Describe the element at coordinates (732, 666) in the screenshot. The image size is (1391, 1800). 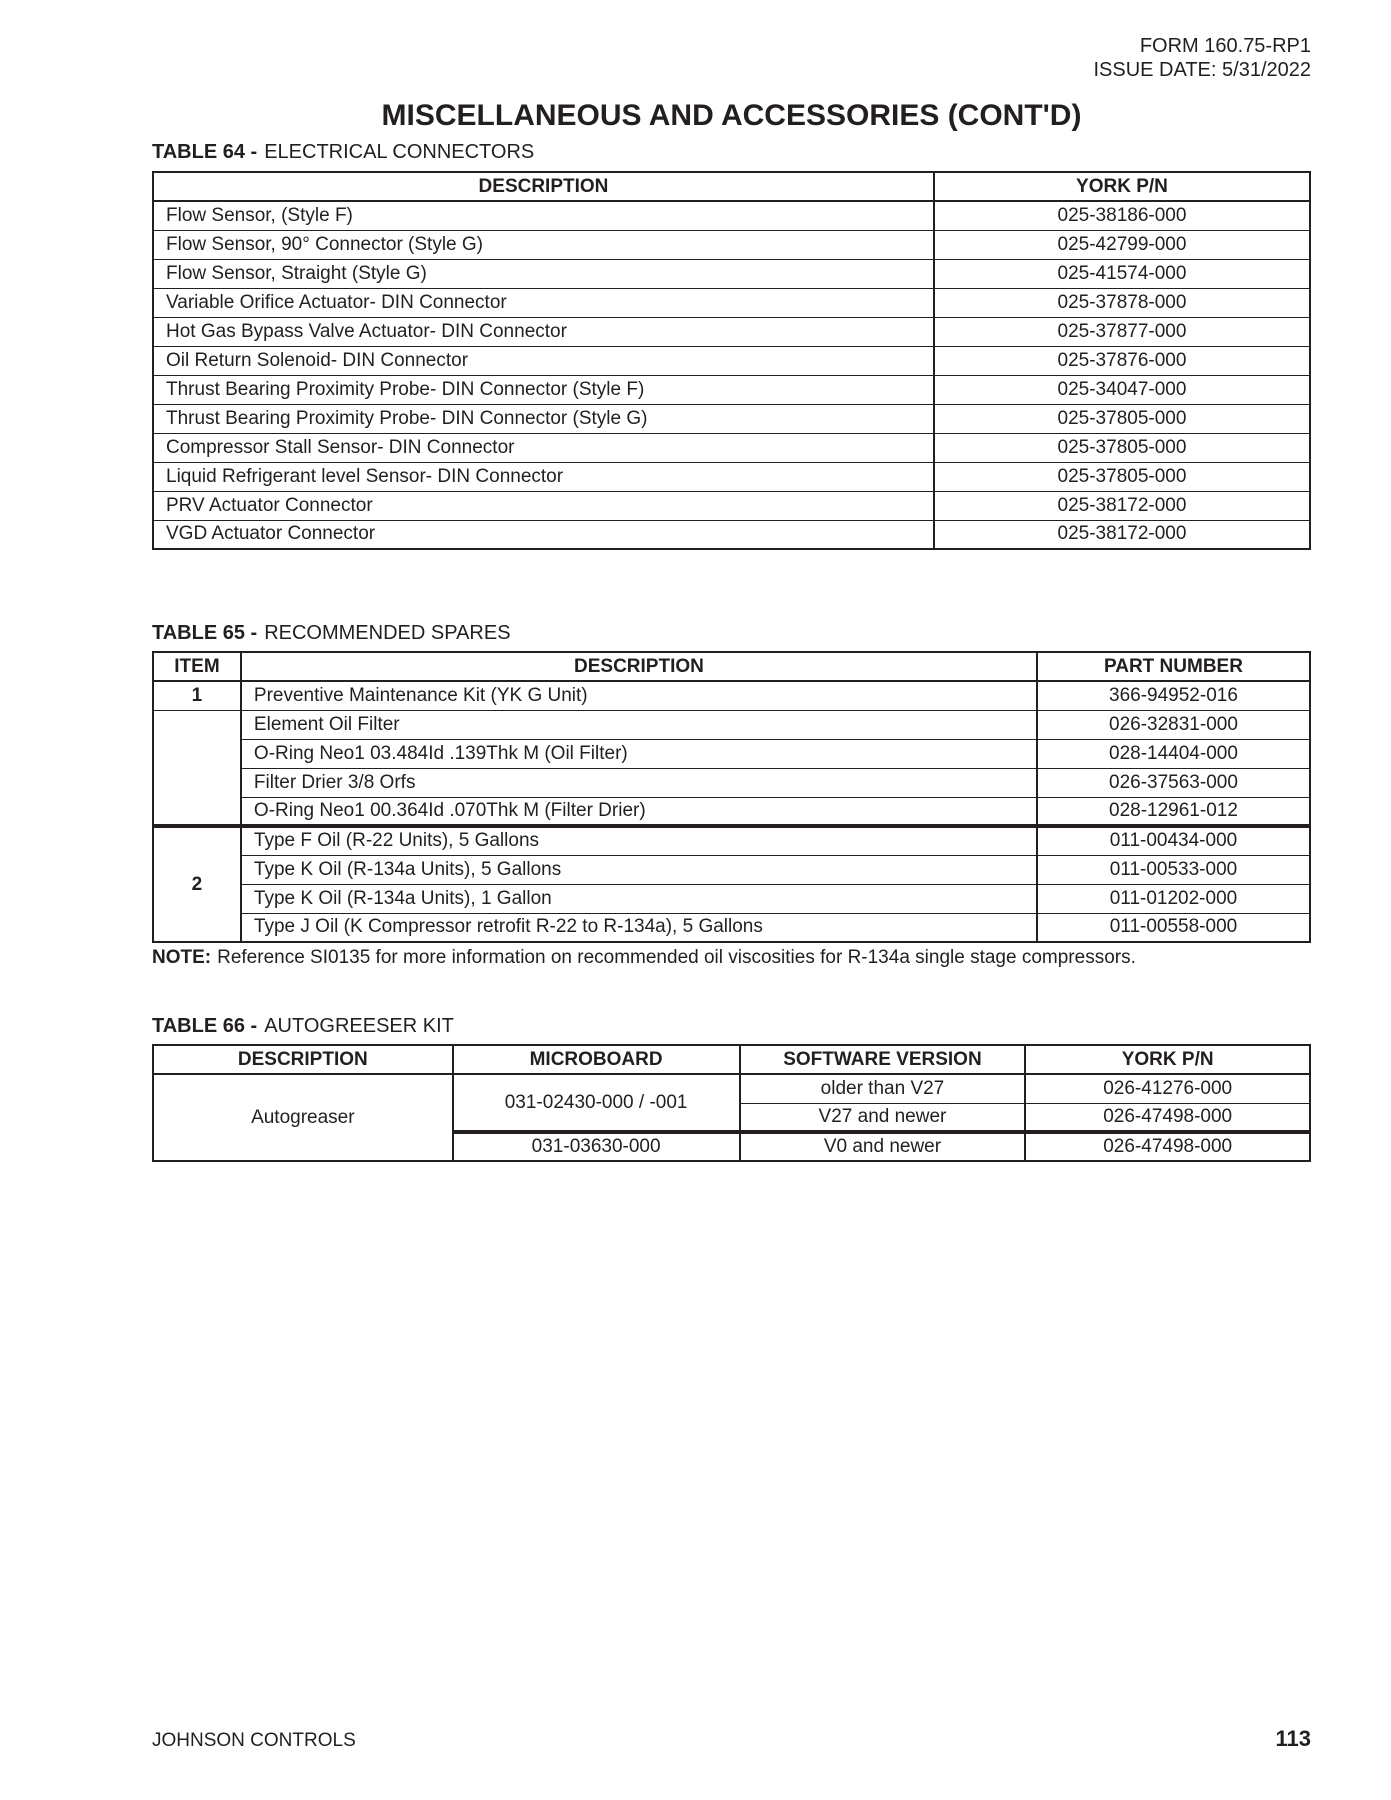
I see `table-header-row: ITEM DESCRIPTION PART NUMBER` at that location.